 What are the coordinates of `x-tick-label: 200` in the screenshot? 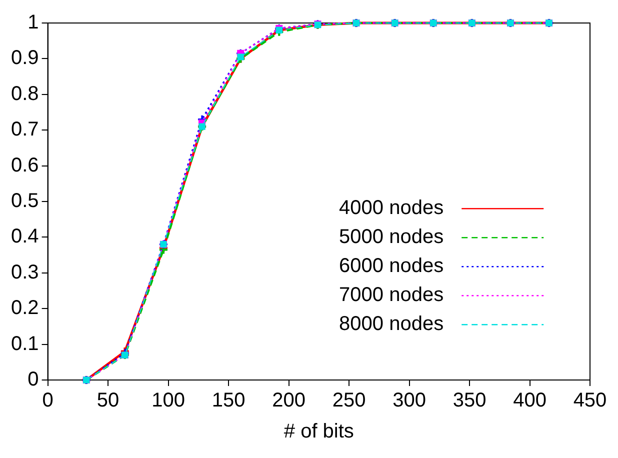 It's located at (289, 401).